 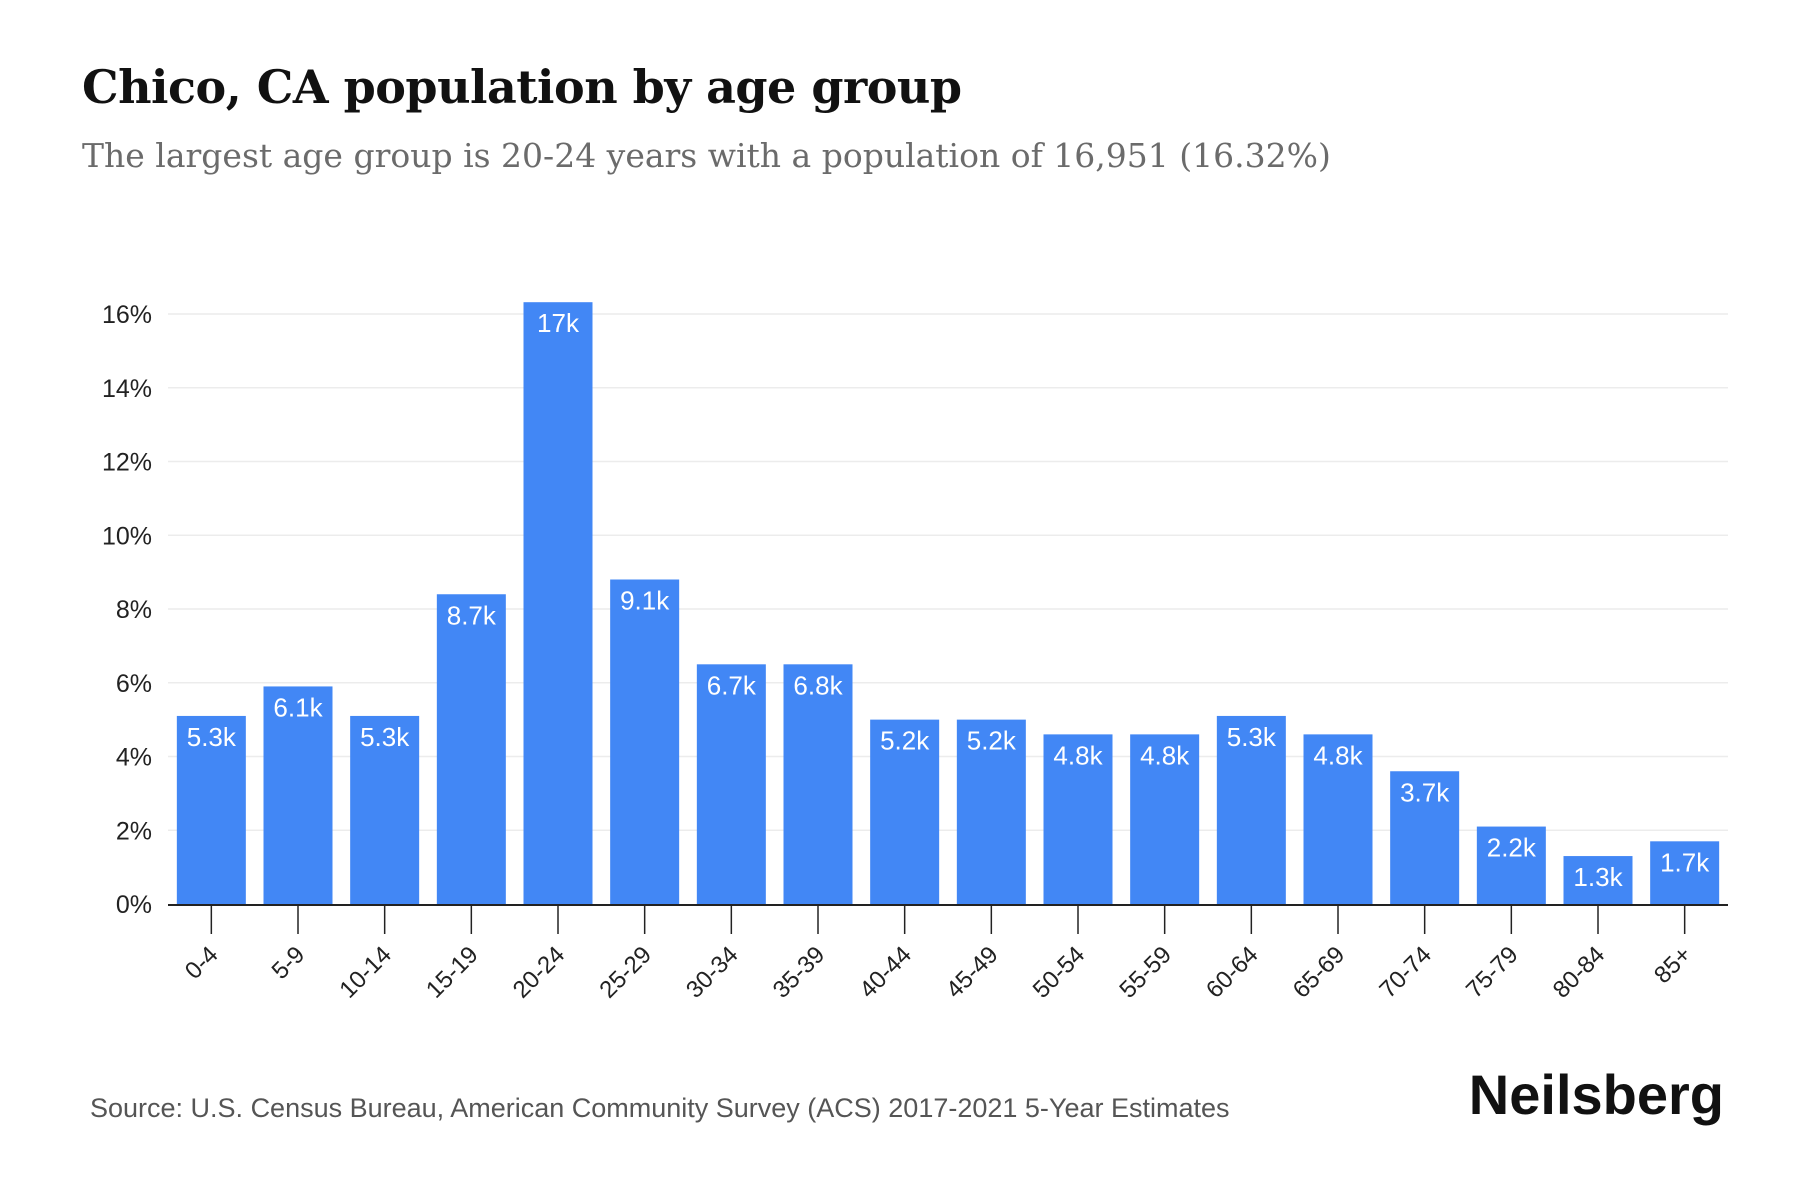 I want to click on x-tick-label: 40-44, so click(x=885, y=972).